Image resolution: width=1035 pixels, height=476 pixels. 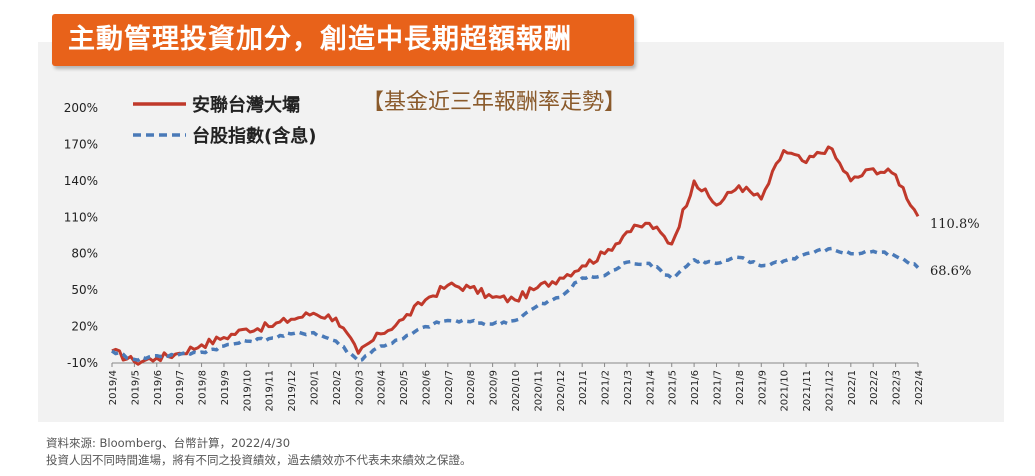 What do you see at coordinates (359, 387) in the screenshot?
I see `x-tick-label: 2020/3` at bounding box center [359, 387].